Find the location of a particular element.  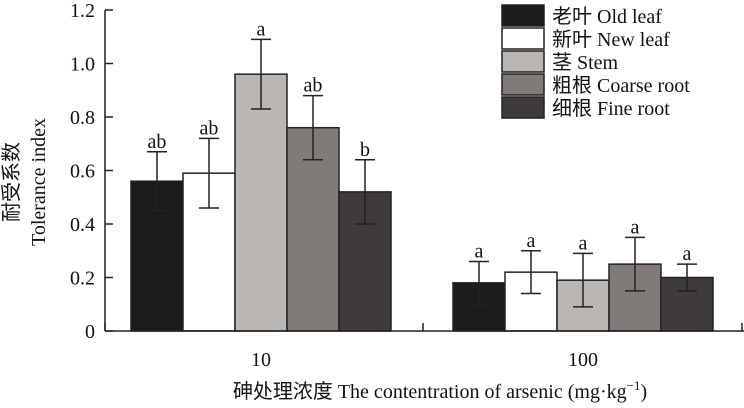

y-axis-title-en: Tolerance index is located at coordinates (39, 182).